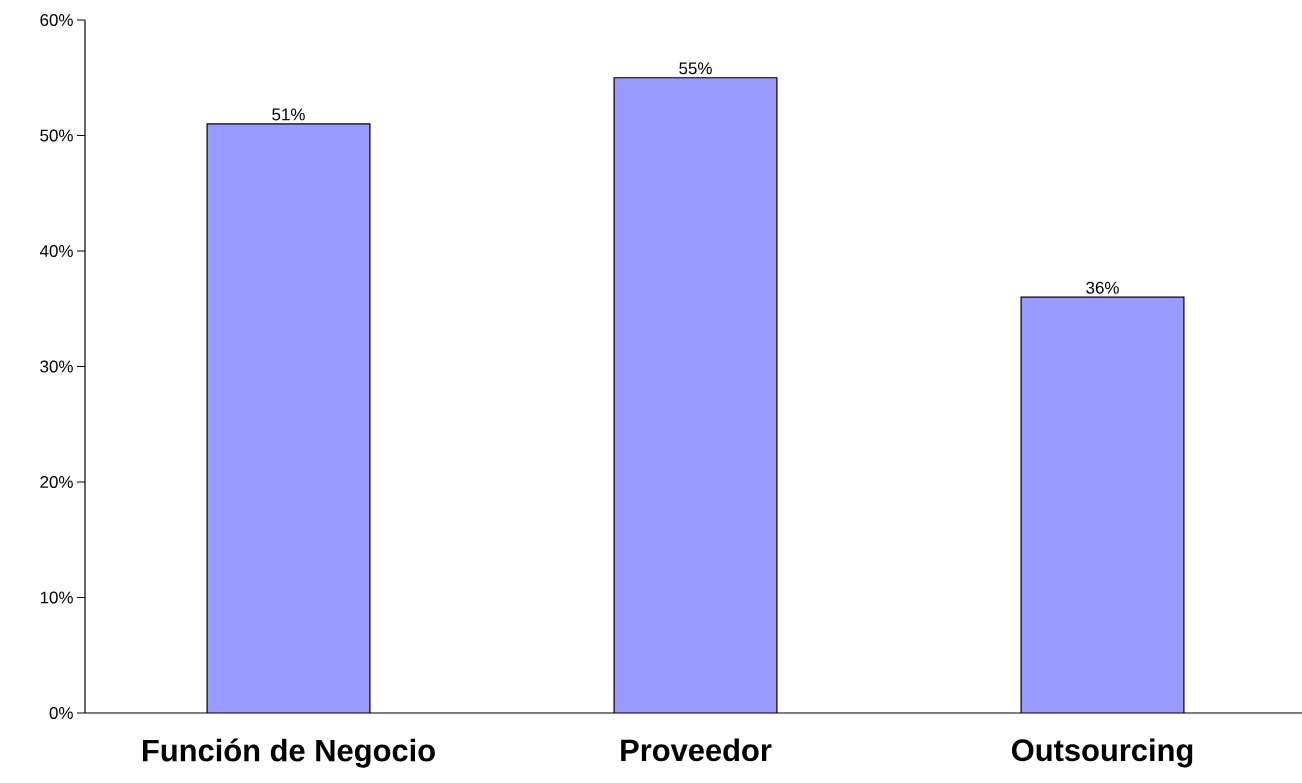  Describe the element at coordinates (696, 750) in the screenshot. I see `x-tick-label: Proveedor` at that location.